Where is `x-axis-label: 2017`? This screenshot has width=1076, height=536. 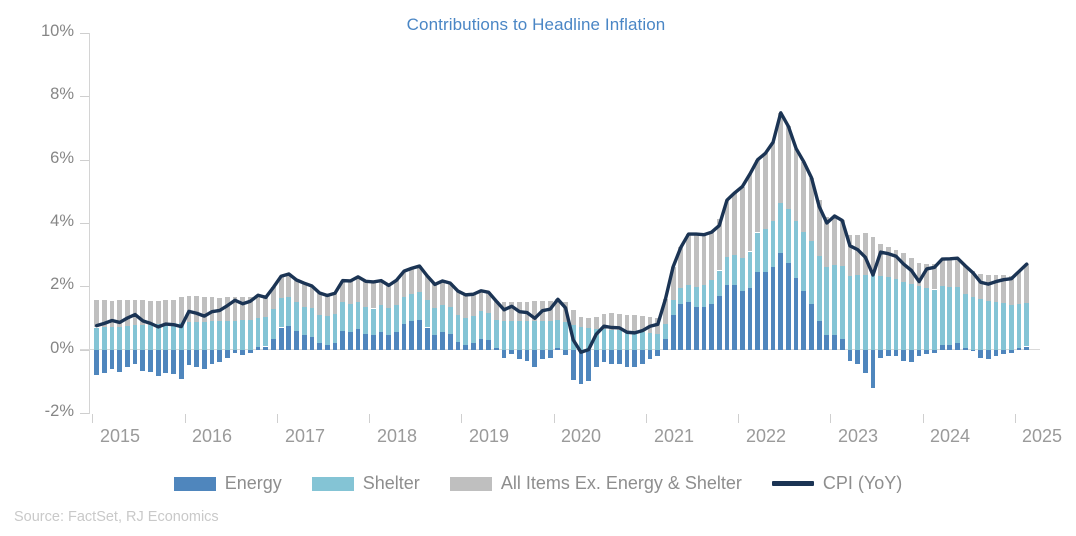
x-axis-label: 2017 is located at coordinates (305, 436).